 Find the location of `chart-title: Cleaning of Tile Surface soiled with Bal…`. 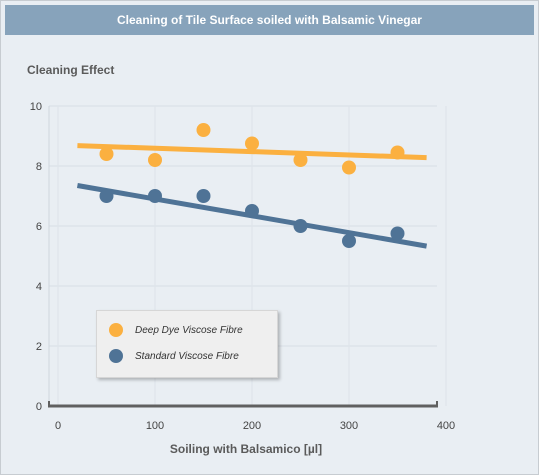

chart-title: Cleaning of Tile Surface soiled with Bal… is located at coordinates (269, 20).